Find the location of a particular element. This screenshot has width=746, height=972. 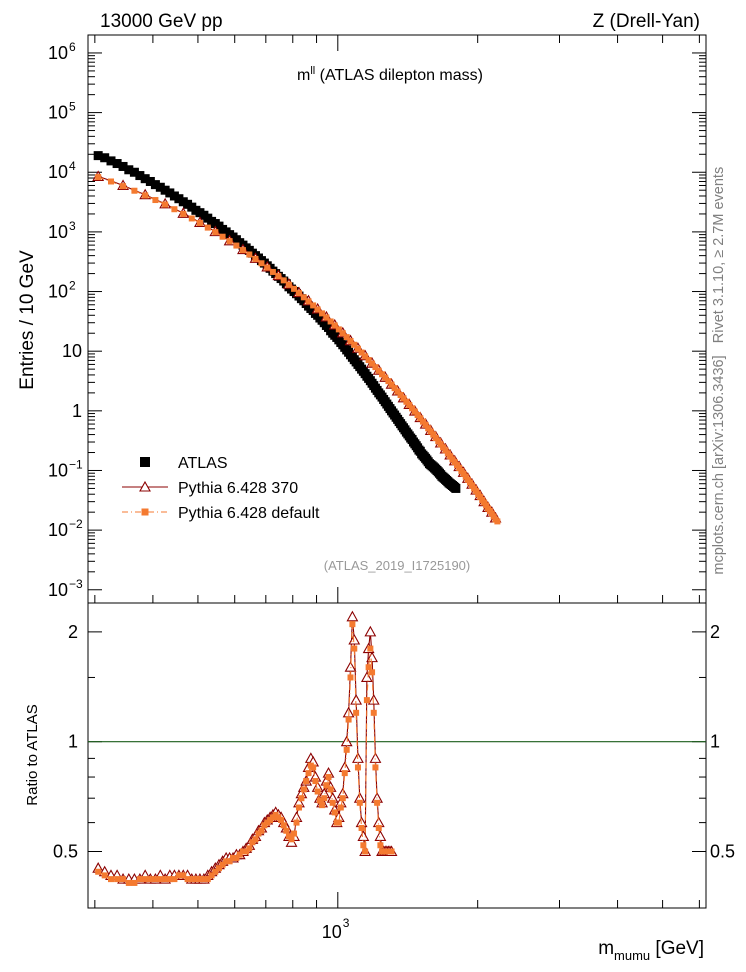

xtick-exponent: 3 is located at coordinates (346, 923).